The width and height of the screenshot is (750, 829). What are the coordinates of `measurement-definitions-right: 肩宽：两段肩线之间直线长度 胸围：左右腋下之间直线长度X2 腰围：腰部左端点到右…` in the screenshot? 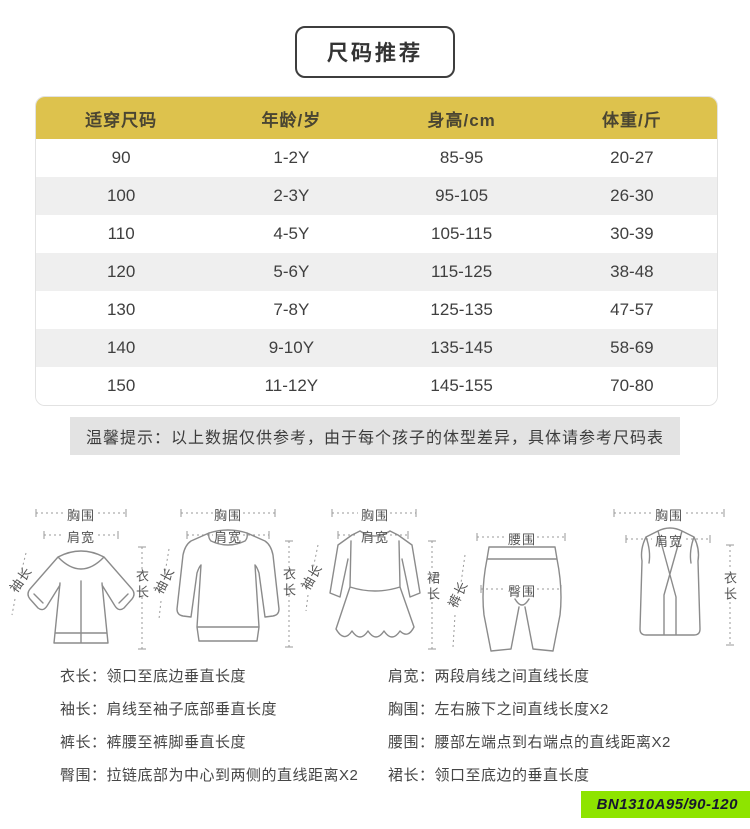 It's located at (549, 732).